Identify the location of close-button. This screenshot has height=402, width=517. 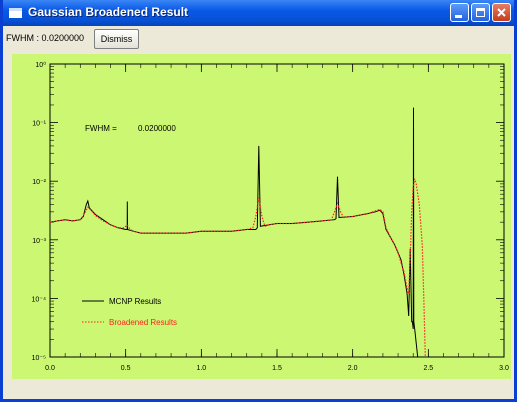
(501, 12).